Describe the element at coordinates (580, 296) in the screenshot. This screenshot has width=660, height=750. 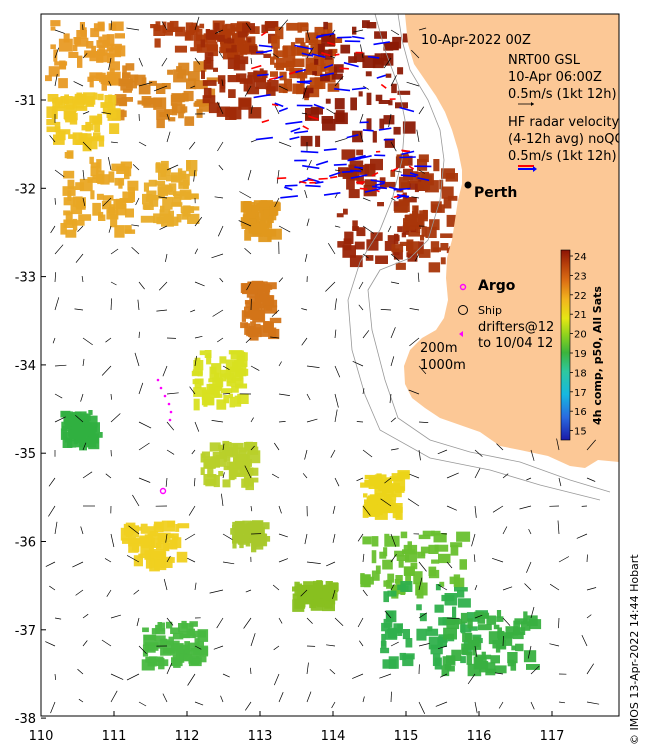
I see `colorbar-tick-label: 22` at that location.